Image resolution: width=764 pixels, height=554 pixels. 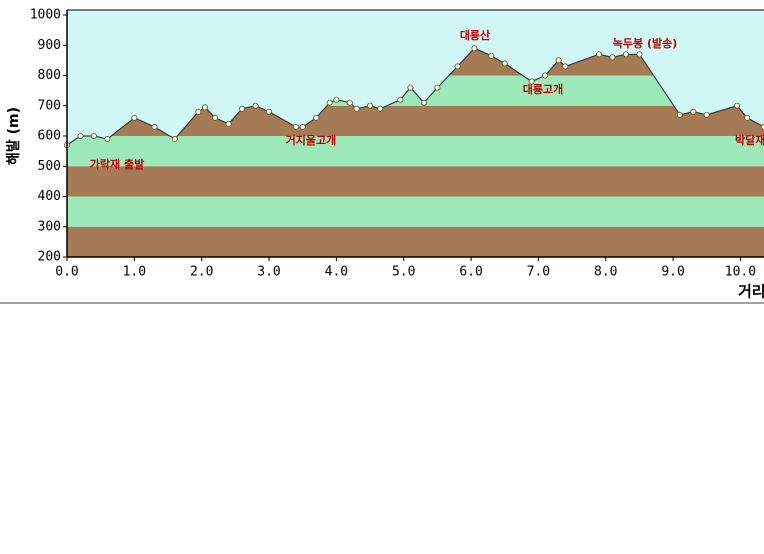 I want to click on x-tick-label: 6.0, so click(x=470, y=272).